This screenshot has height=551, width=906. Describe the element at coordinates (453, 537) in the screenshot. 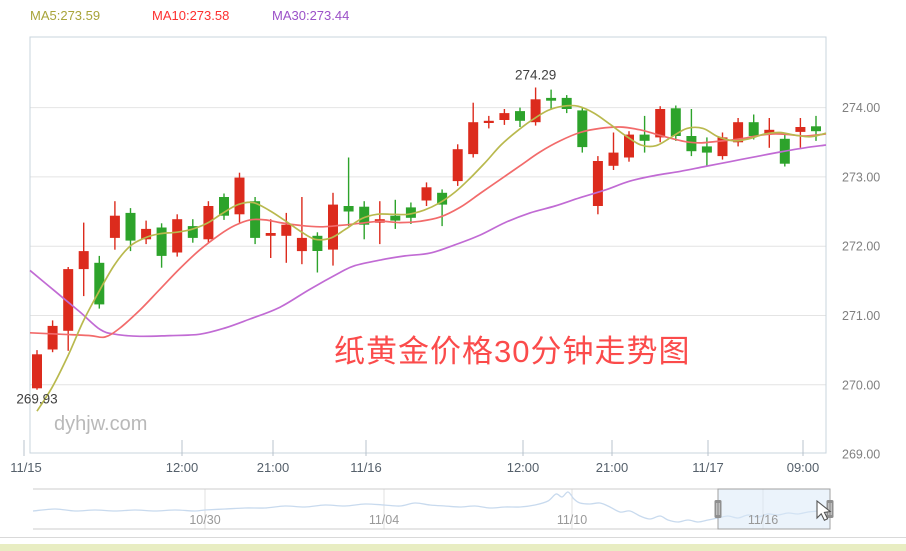

I see `footer-divider` at that location.